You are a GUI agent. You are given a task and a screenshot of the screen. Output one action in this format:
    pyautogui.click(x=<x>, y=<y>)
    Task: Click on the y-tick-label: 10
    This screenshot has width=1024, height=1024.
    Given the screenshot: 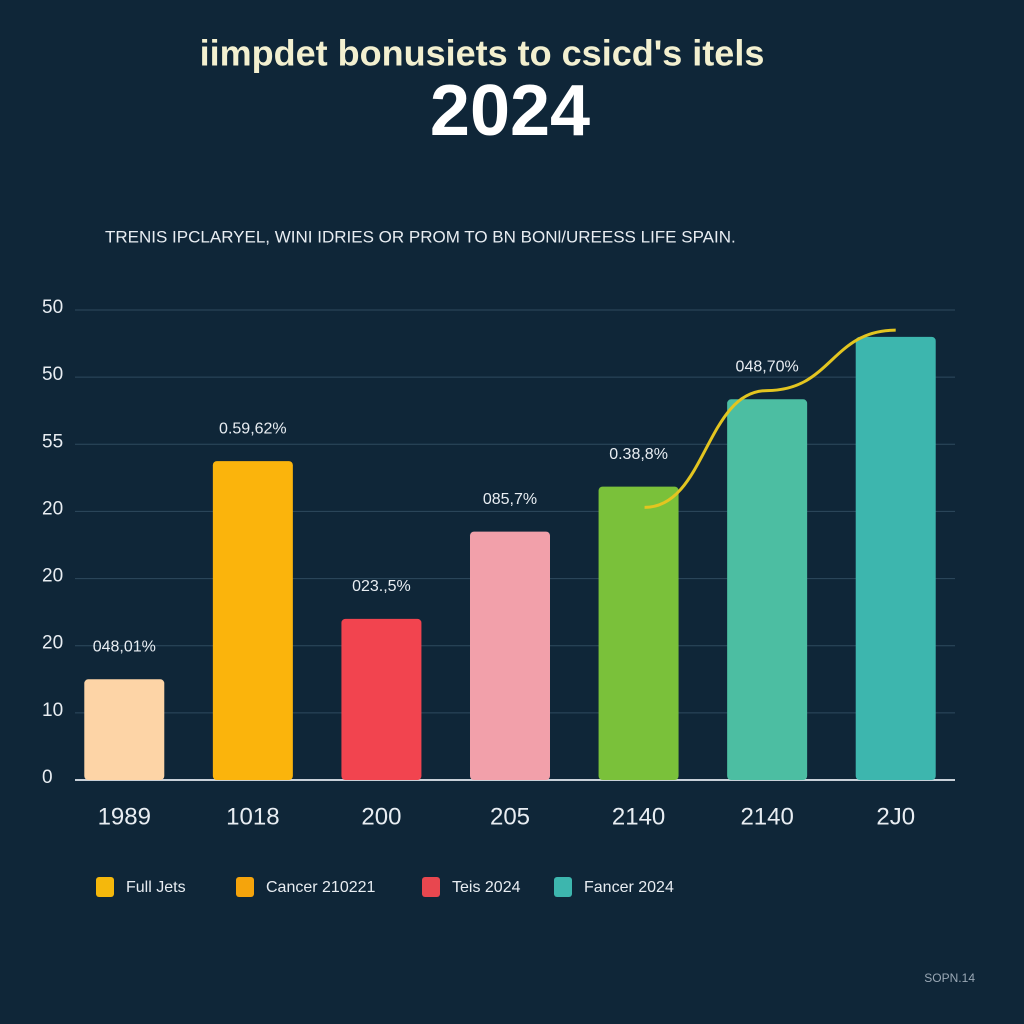 What is the action you would take?
    pyautogui.click(x=52, y=710)
    